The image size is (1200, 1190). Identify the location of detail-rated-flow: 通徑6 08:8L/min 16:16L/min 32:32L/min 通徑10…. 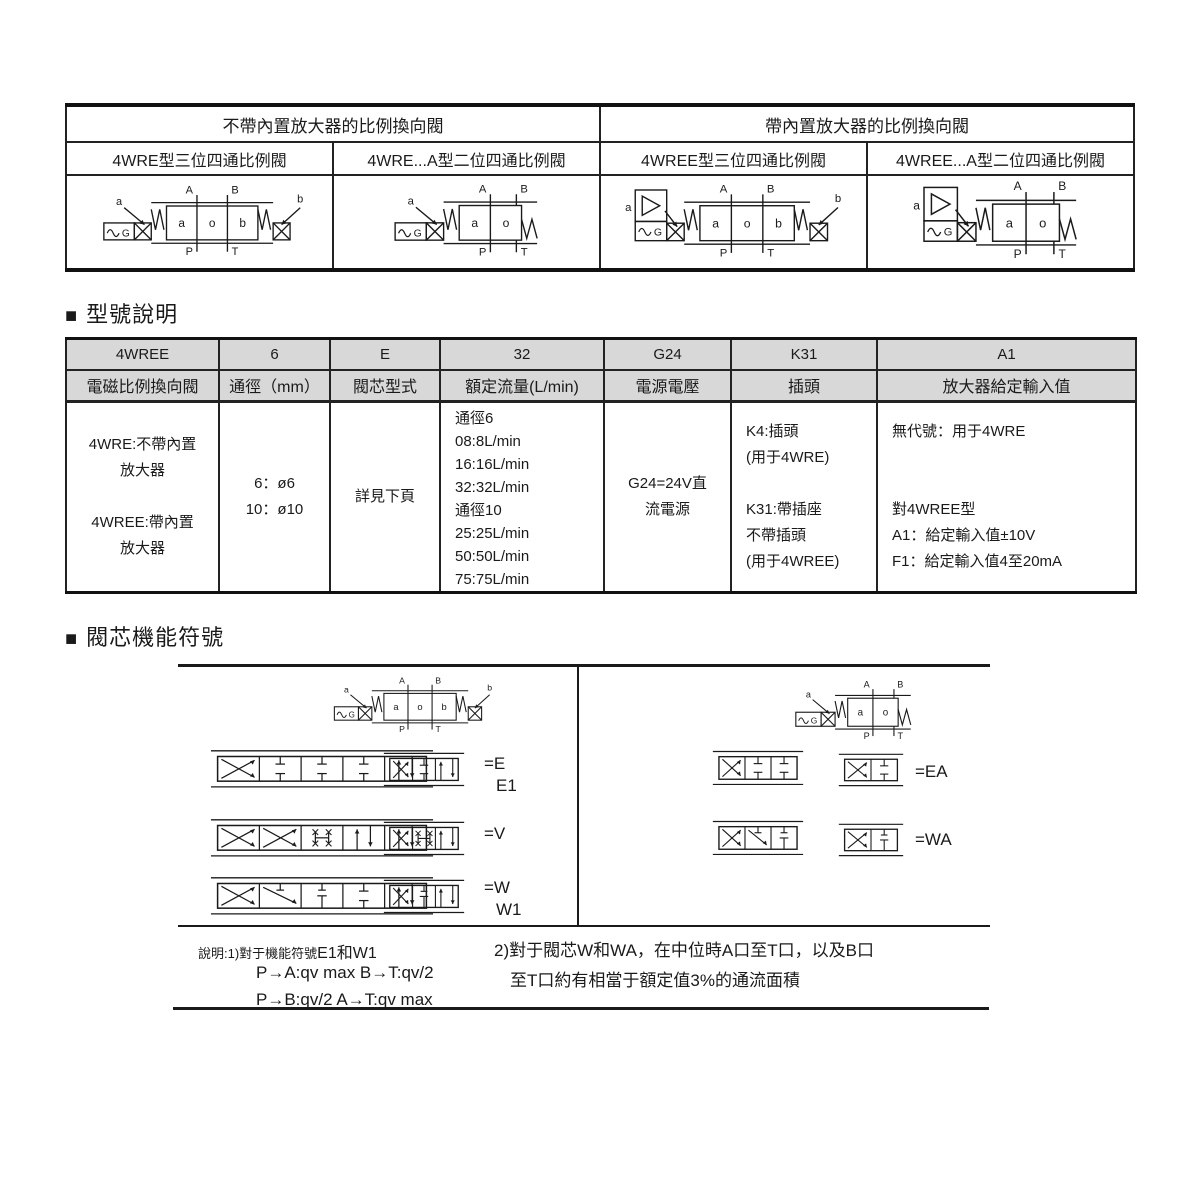
(522, 497).